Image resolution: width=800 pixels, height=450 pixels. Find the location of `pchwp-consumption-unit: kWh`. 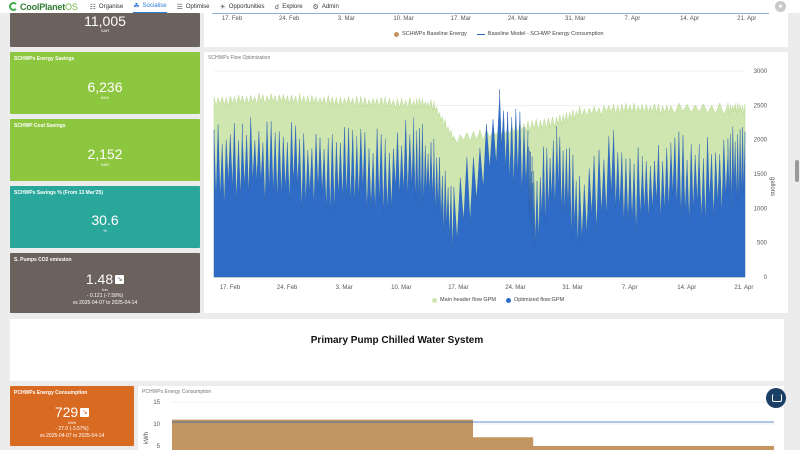

pchwp-consumption-unit: kWh is located at coordinates (72, 422).